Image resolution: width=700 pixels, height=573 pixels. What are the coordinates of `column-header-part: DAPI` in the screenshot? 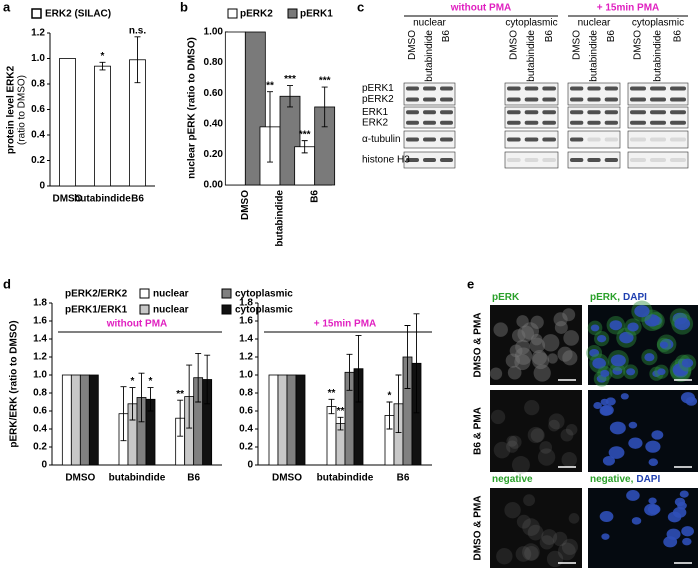 It's located at (648, 479).